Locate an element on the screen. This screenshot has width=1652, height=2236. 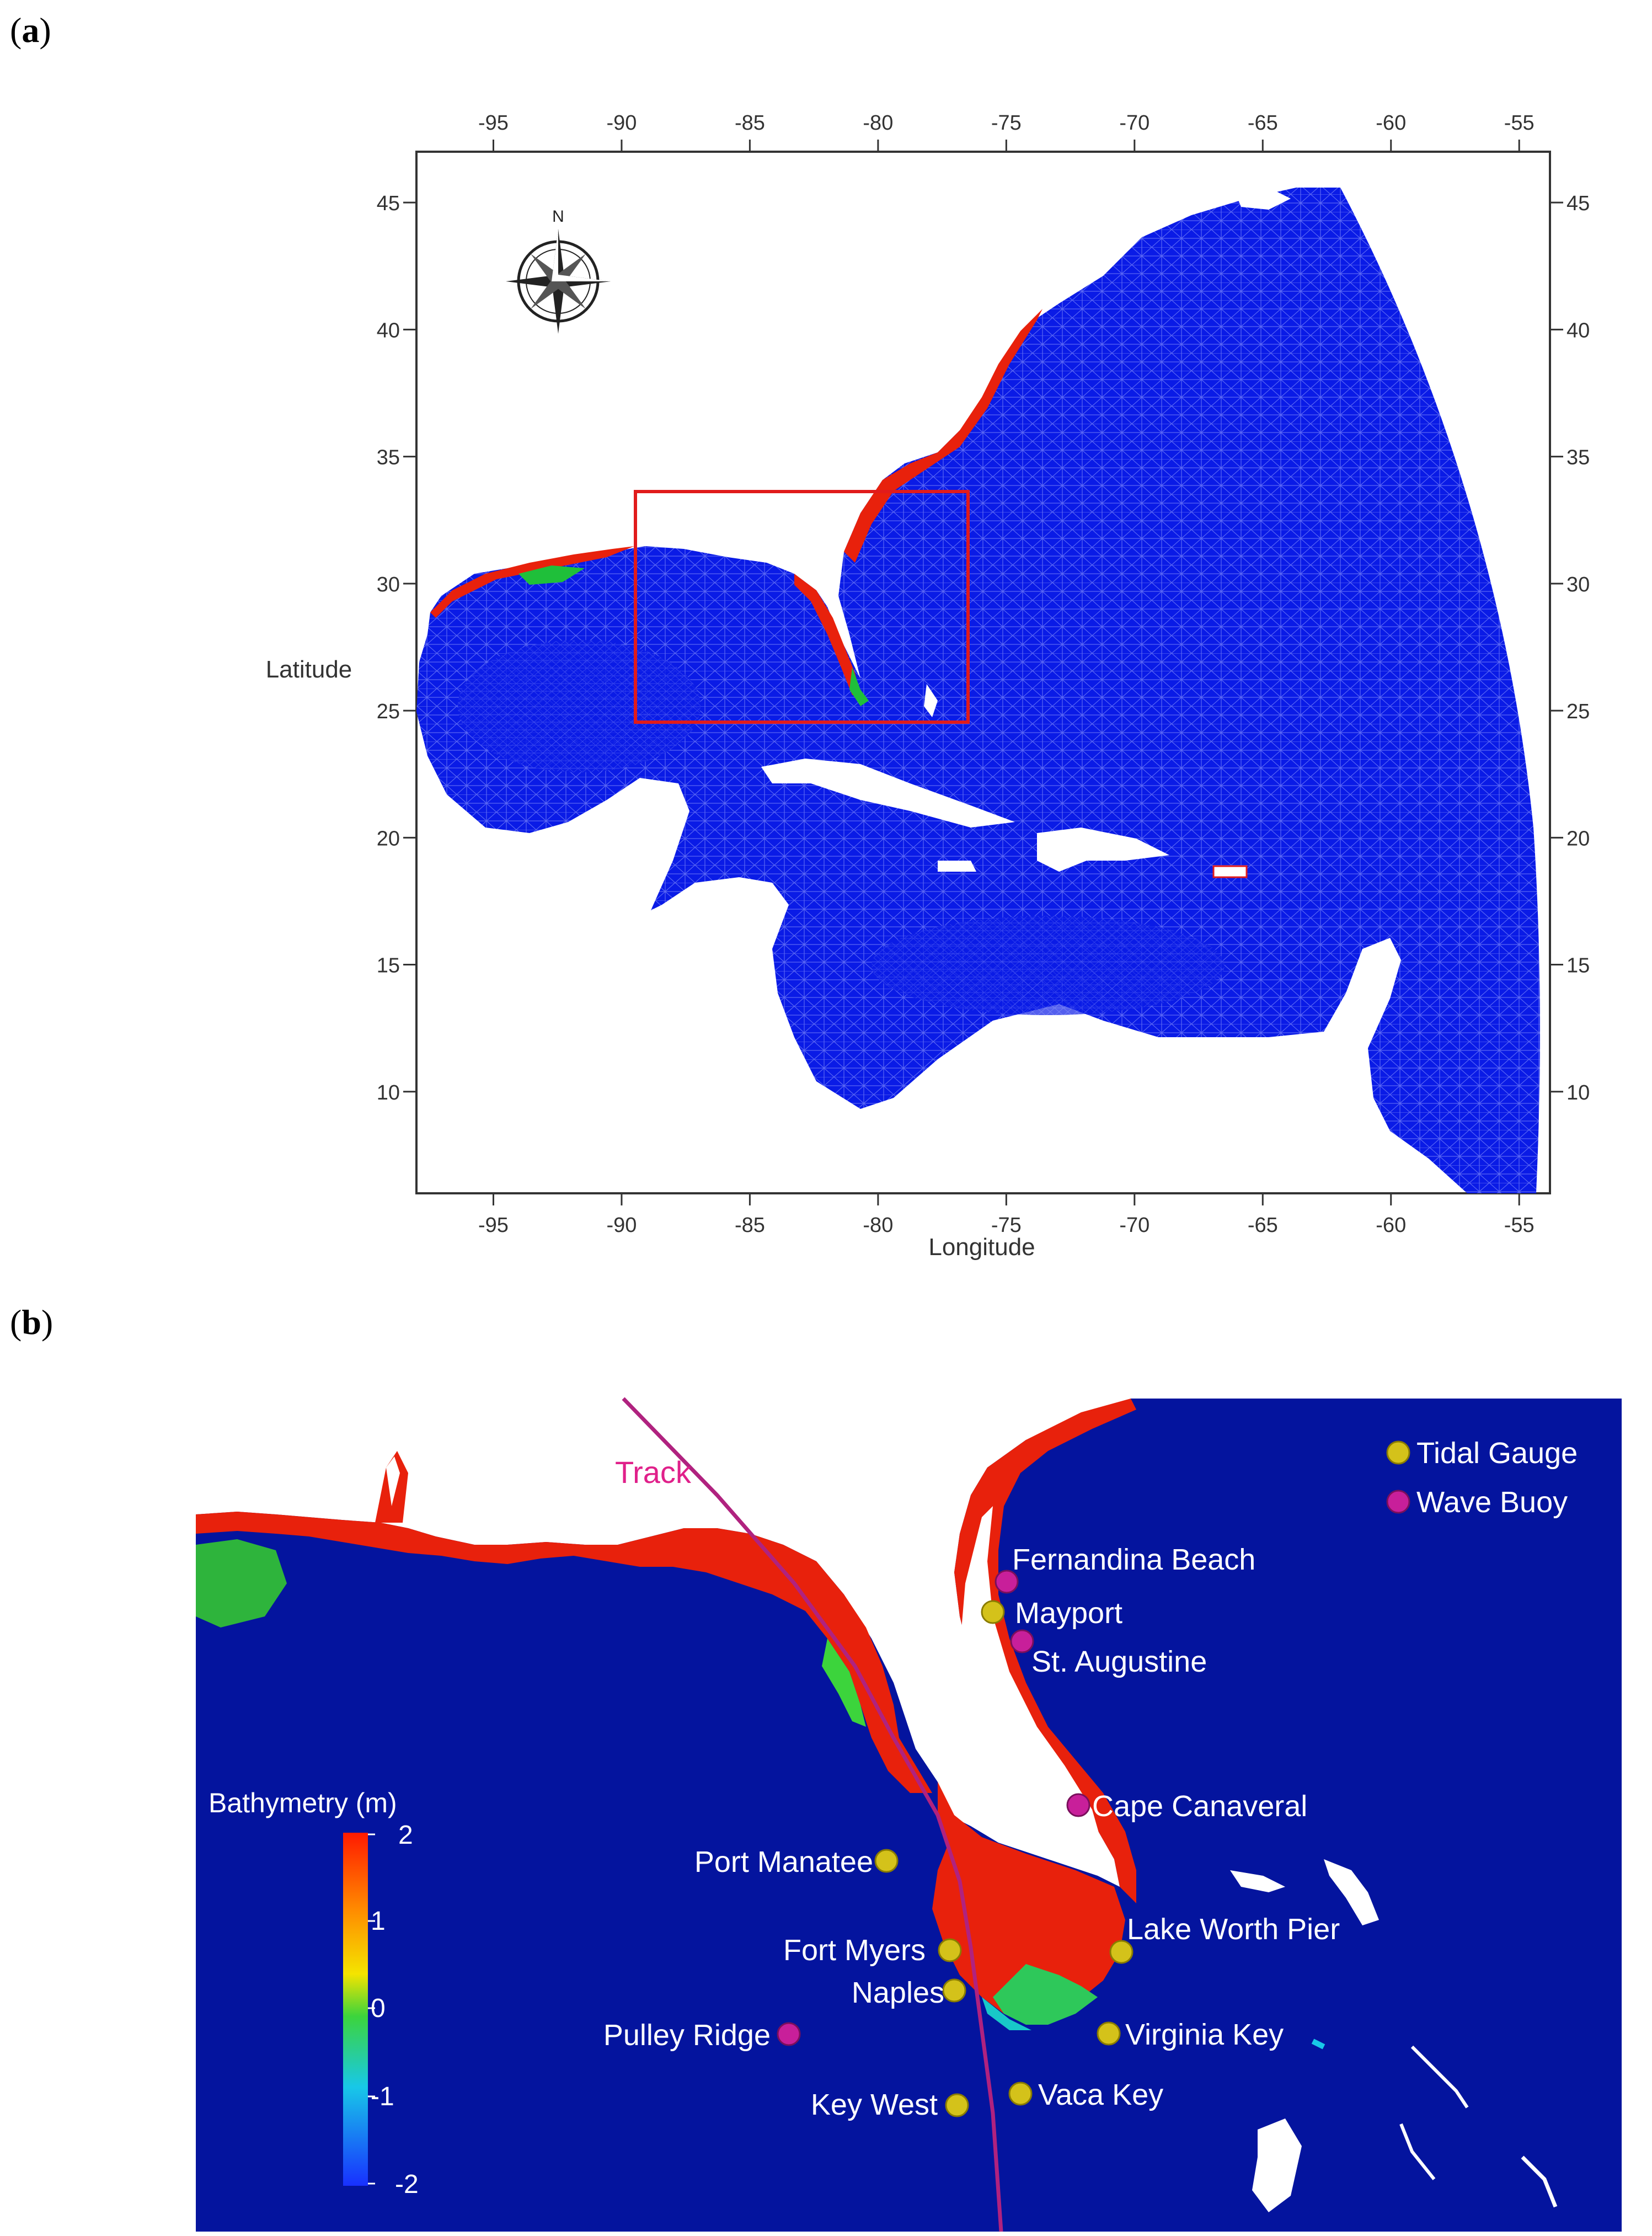
station-label: Vaca Key is located at coordinates (1100, 2094).